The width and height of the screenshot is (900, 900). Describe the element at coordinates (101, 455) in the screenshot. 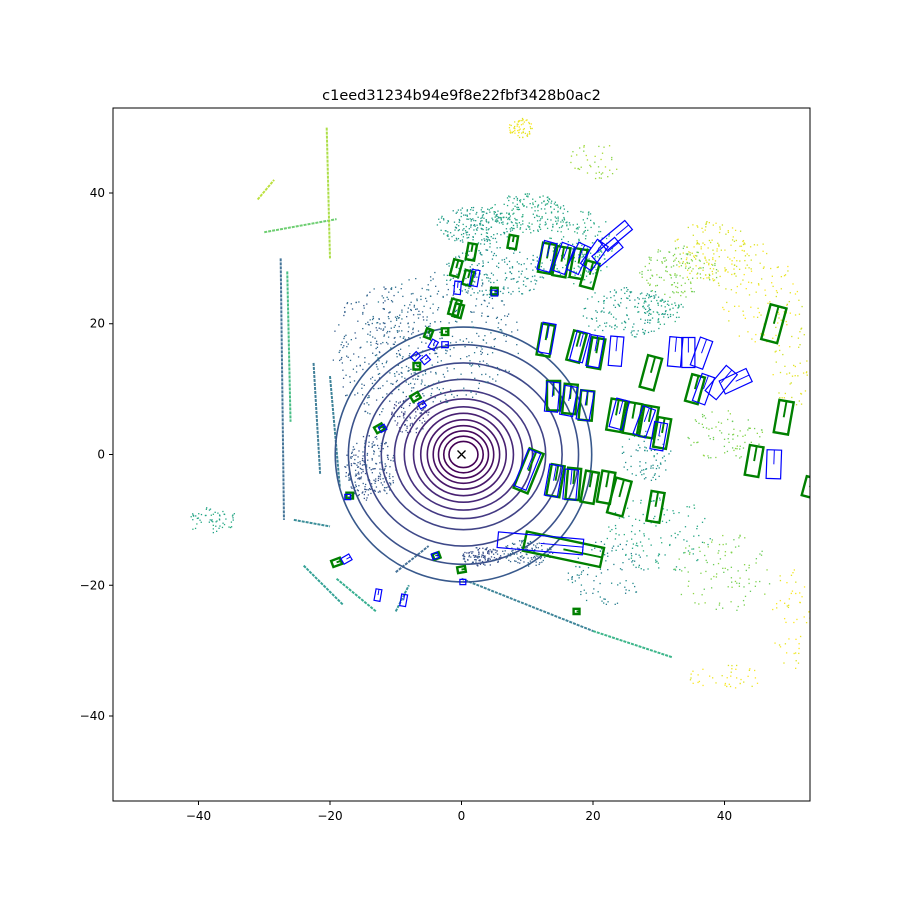

I see `y-tick-label-2: 0` at that location.